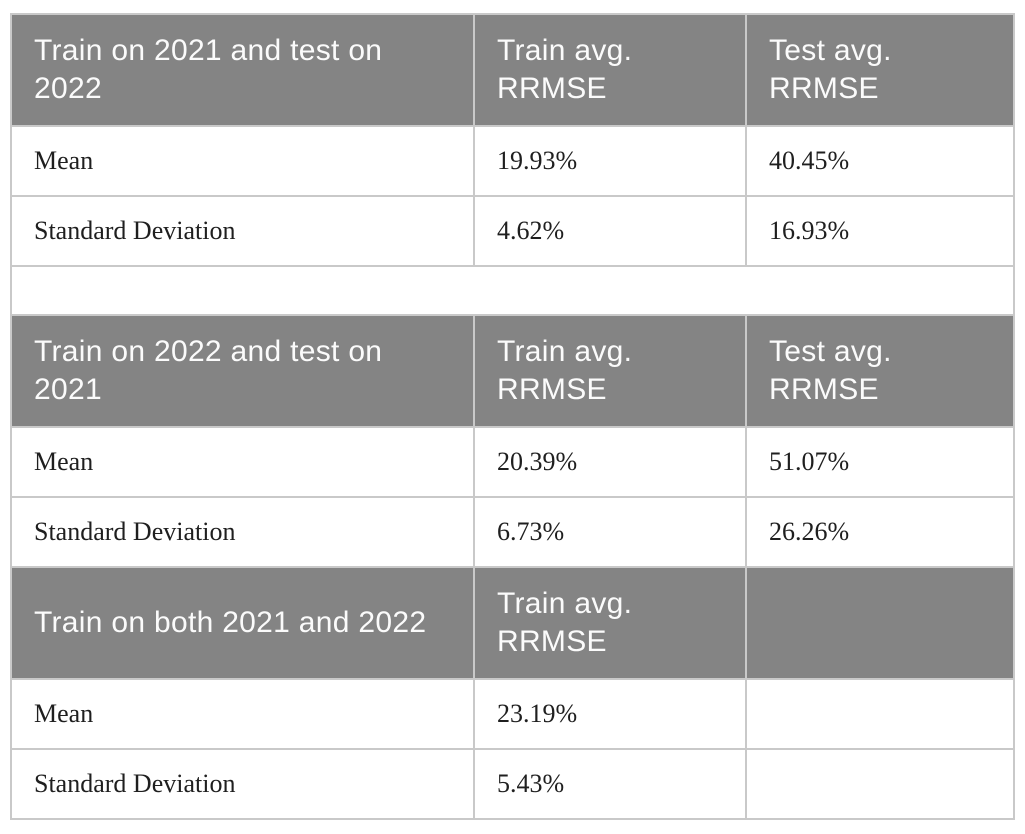  I want to click on data-row-mean: Mean 19.93% 40.45%, so click(512, 161).